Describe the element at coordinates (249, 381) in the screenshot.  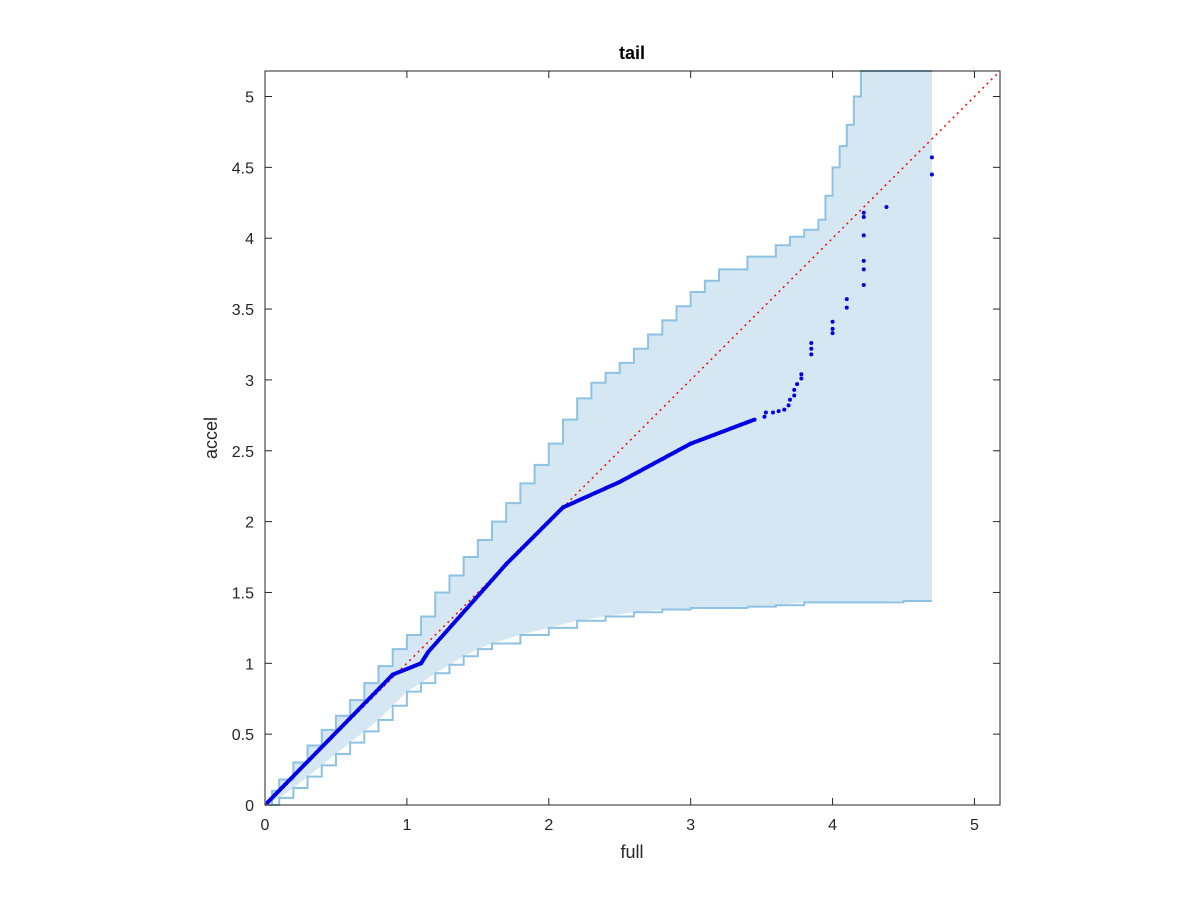
I see `y-tick-label: 3` at that location.